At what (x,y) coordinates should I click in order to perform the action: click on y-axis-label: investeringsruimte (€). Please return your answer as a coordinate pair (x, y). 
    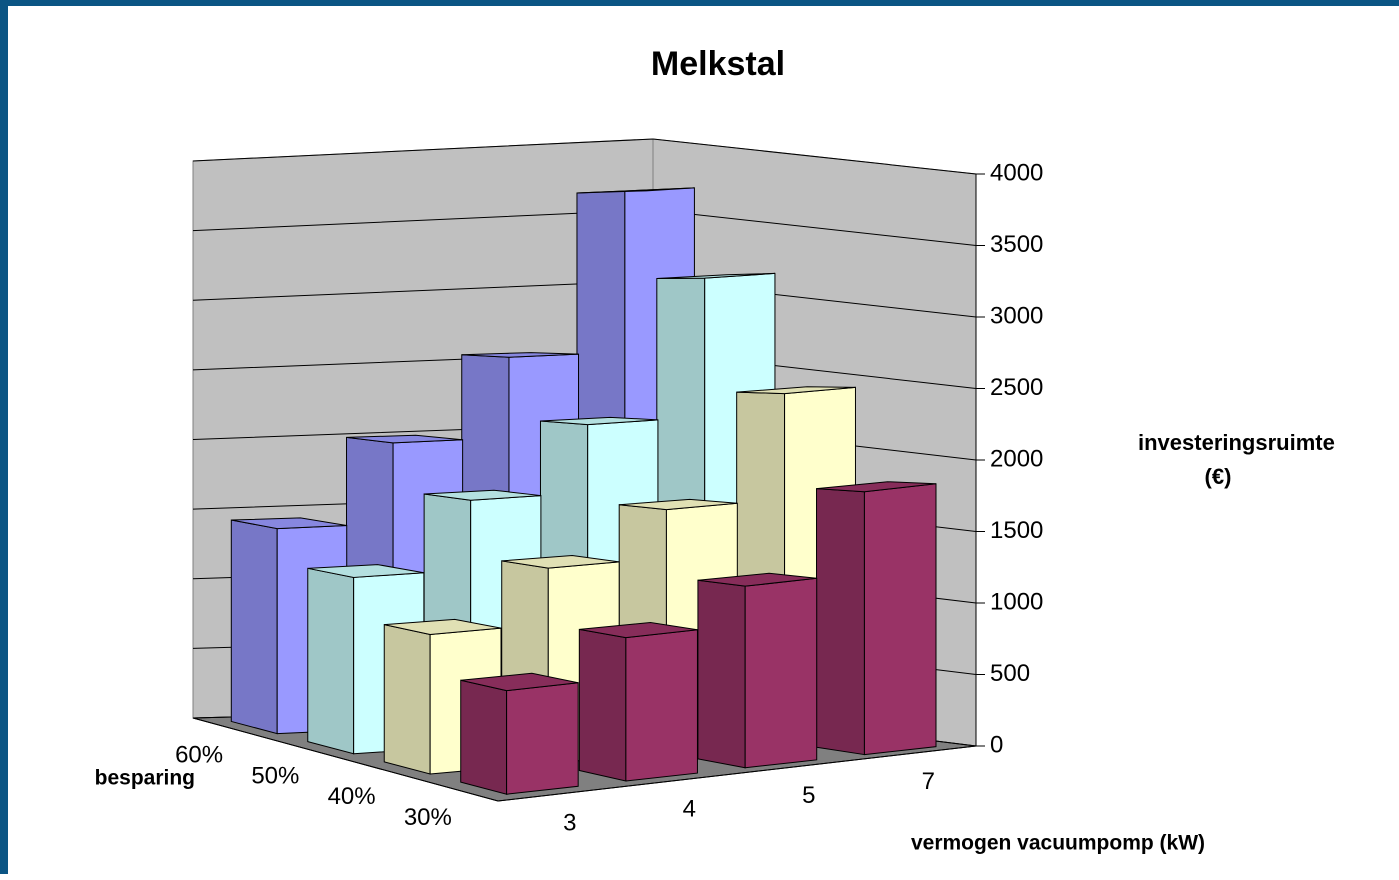
    Looking at the image, I should click on (1236, 459).